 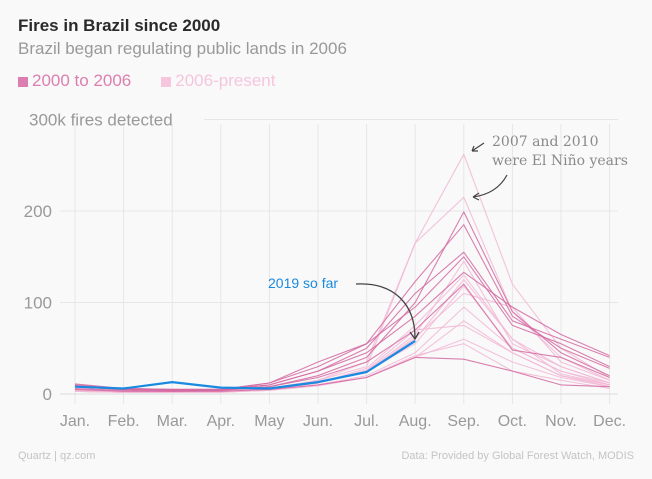 What do you see at coordinates (75, 421) in the screenshot?
I see `x-tick-label: Jan.` at bounding box center [75, 421].